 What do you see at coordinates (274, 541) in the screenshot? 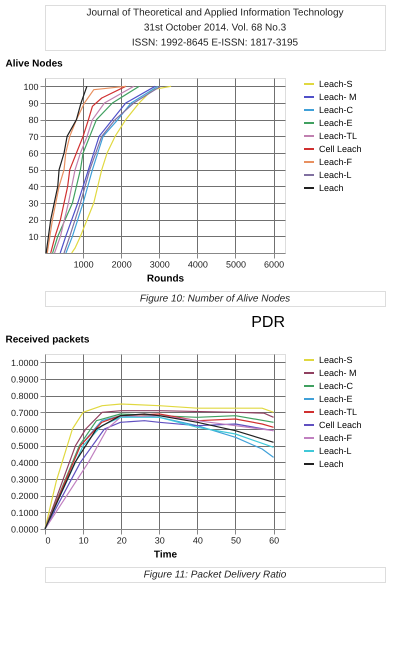
I see `x-tick-label: 60` at bounding box center [274, 541].